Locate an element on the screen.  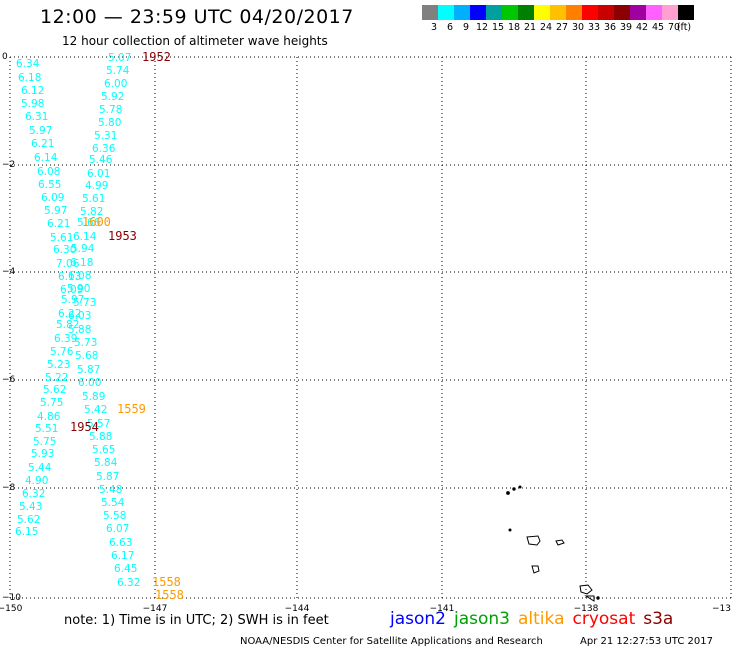
scale-label: 21 is located at coordinates (530, 27).